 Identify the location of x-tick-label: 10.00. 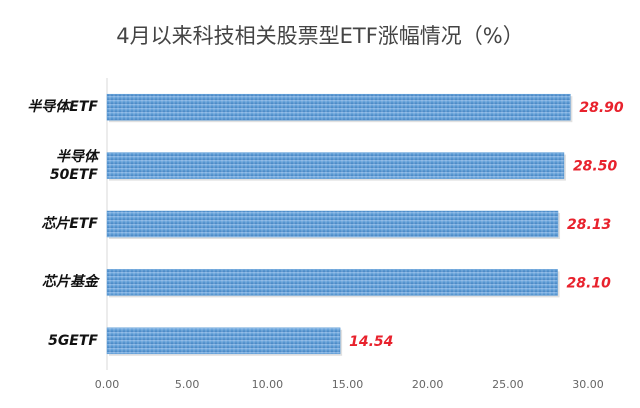
(268, 384).